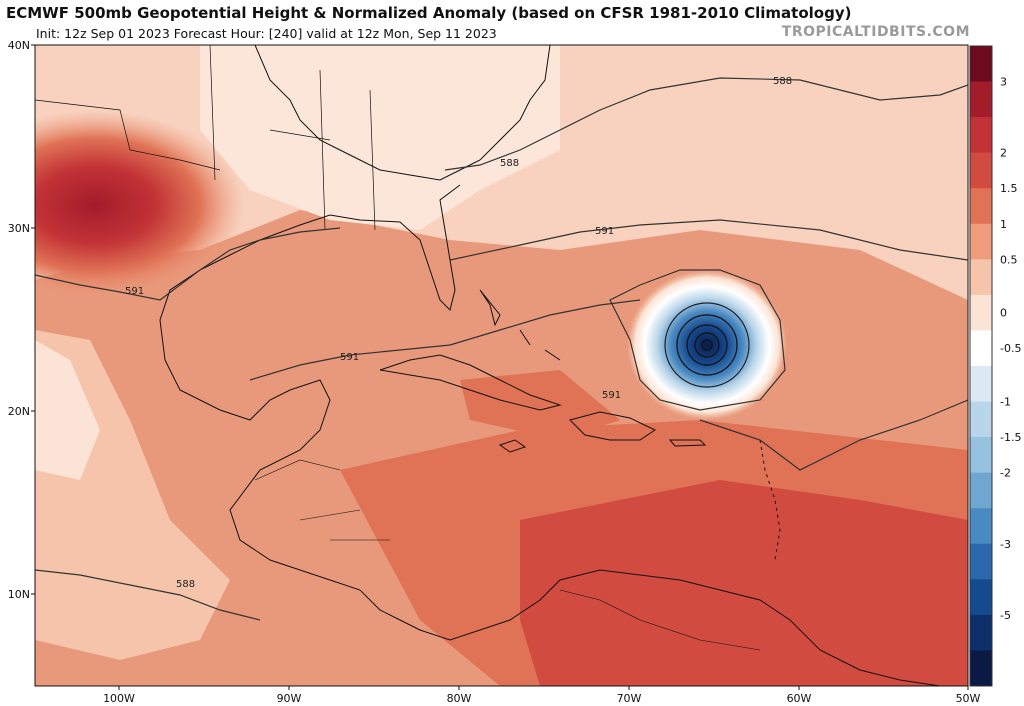 The width and height of the screenshot is (1024, 706). I want to click on us-east-coast, so click(402, 113).